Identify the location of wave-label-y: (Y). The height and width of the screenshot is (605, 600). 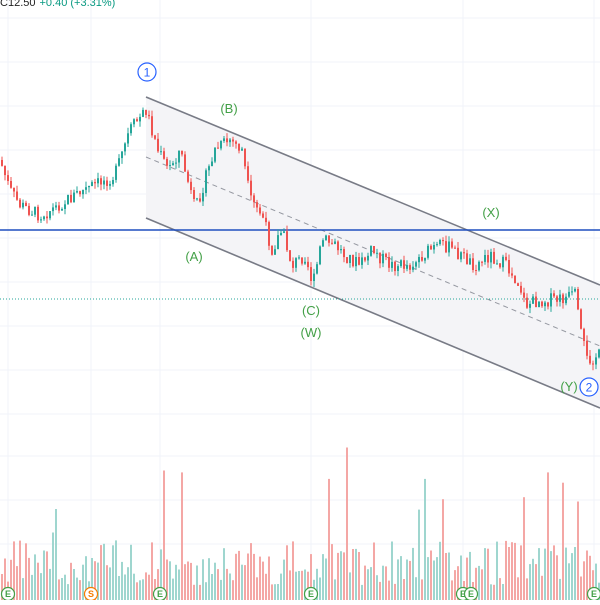
(568, 386).